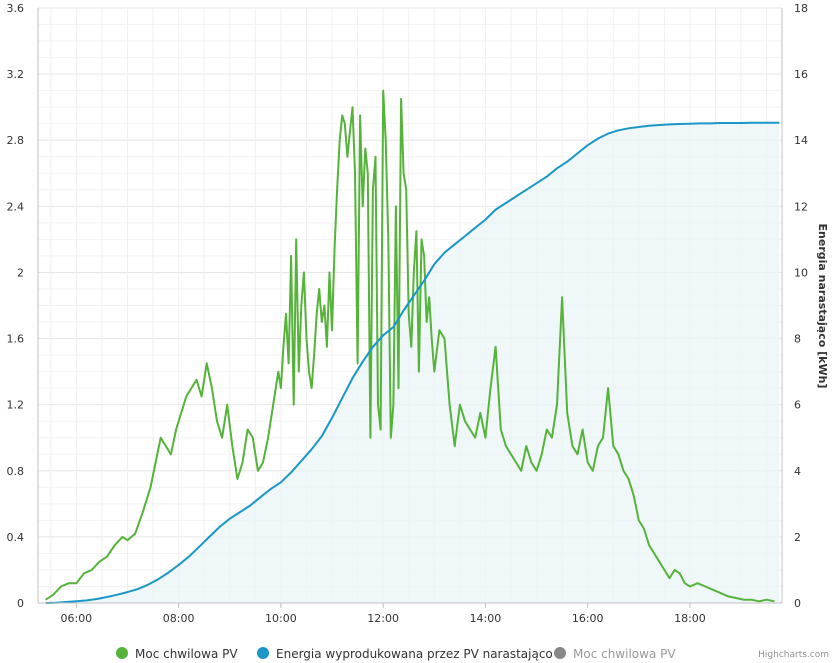  What do you see at coordinates (797, 339) in the screenshot?
I see `y-right-tick-label: 8` at bounding box center [797, 339].